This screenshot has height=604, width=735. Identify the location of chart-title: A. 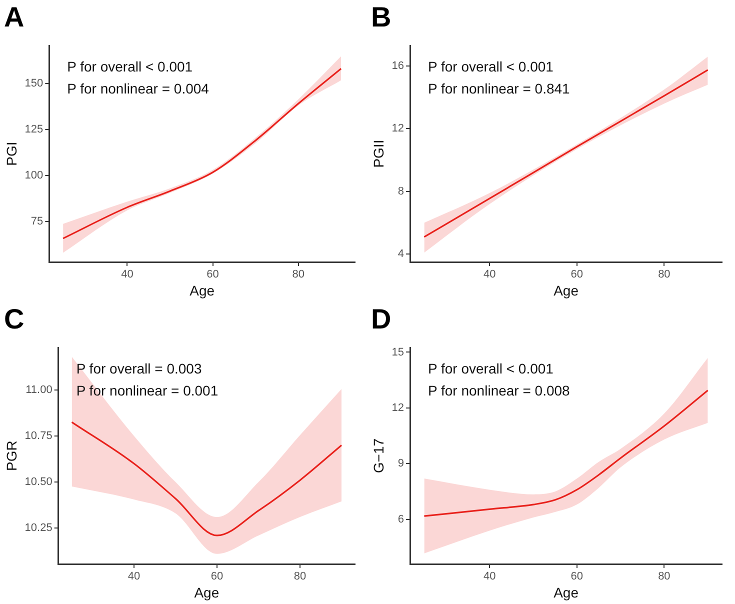
(14, 17).